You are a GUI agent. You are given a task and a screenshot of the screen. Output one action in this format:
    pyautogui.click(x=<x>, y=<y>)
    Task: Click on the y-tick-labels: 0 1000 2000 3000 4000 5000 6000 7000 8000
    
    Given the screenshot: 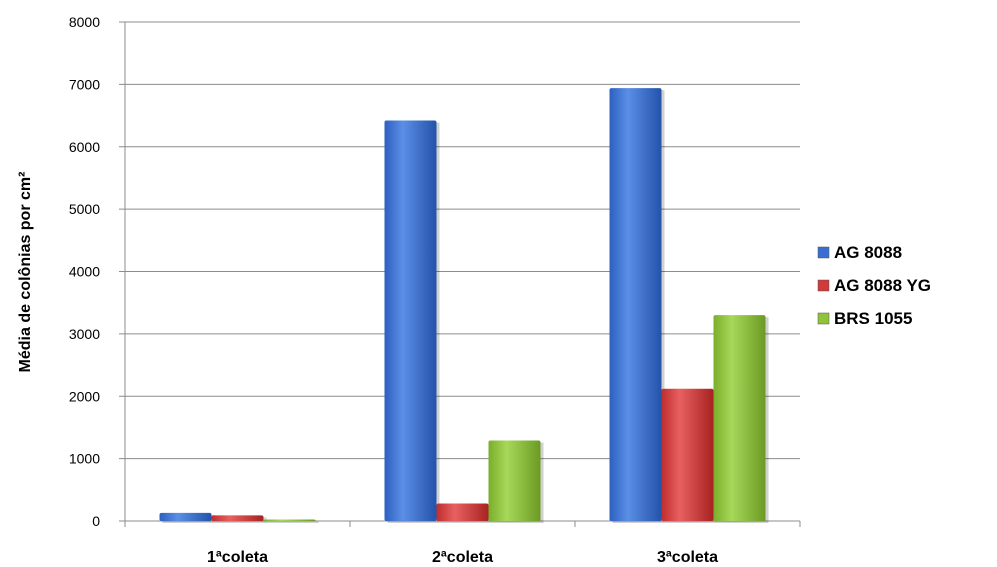 What is the action you would take?
    pyautogui.click(x=84, y=271)
    